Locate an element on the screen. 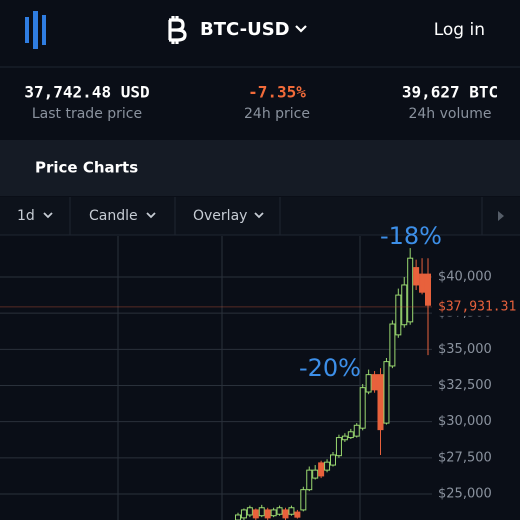 Image resolution: width=520 pixels, height=520 pixels. section-title: Price Charts is located at coordinates (86, 168).